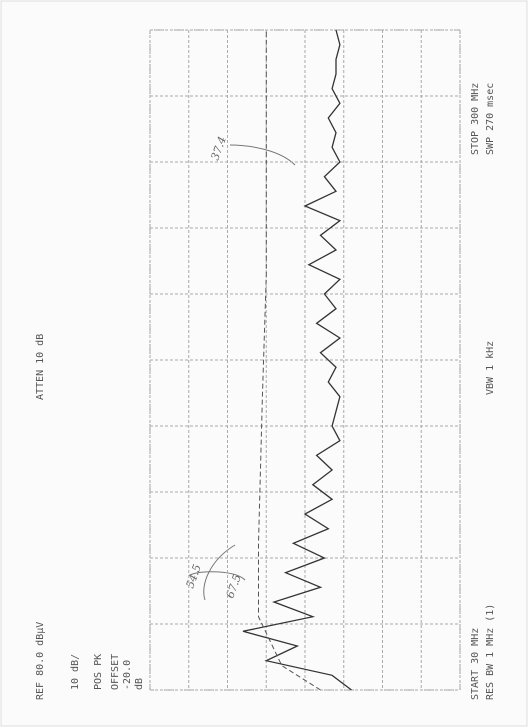 This screenshot has height=727, width=528. Describe the element at coordinates (40, 367) in the screenshot. I see `atten-label: ATTEN 10 dB` at that location.